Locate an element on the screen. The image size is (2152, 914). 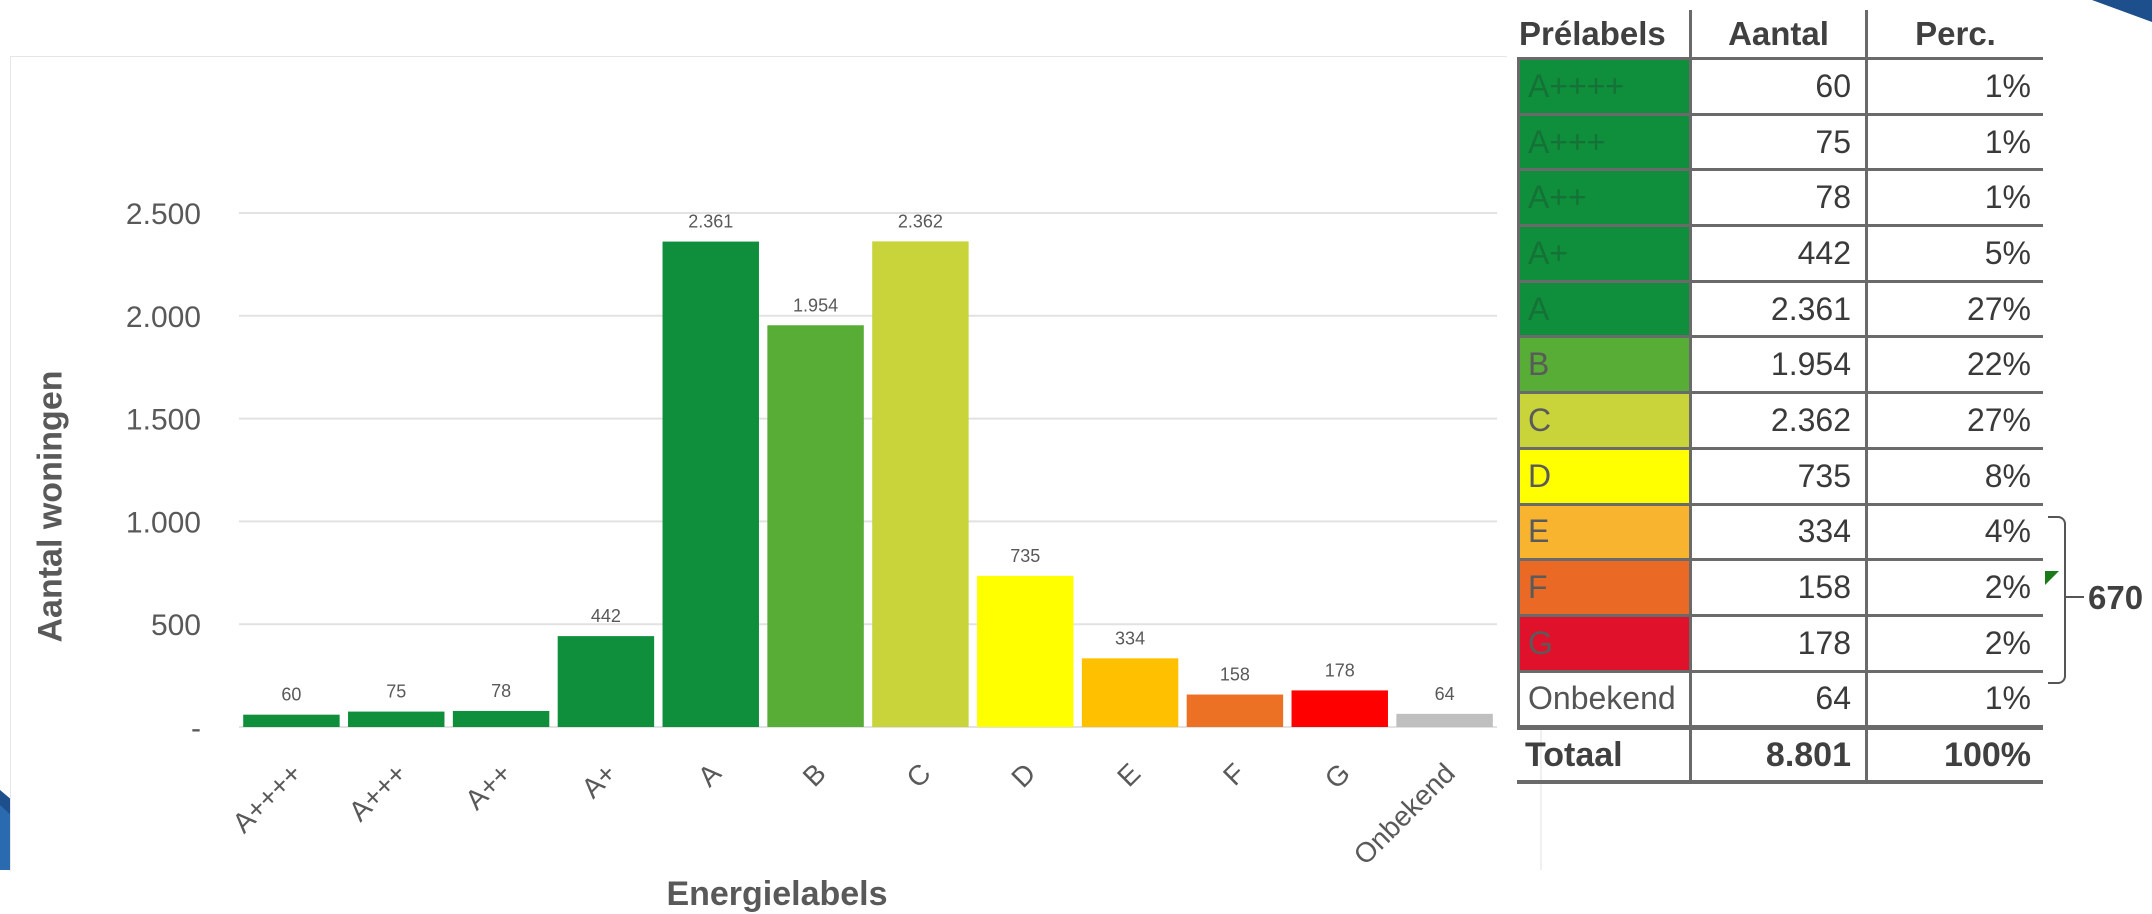
table-row: D 735 8% is located at coordinates (1780, 477).